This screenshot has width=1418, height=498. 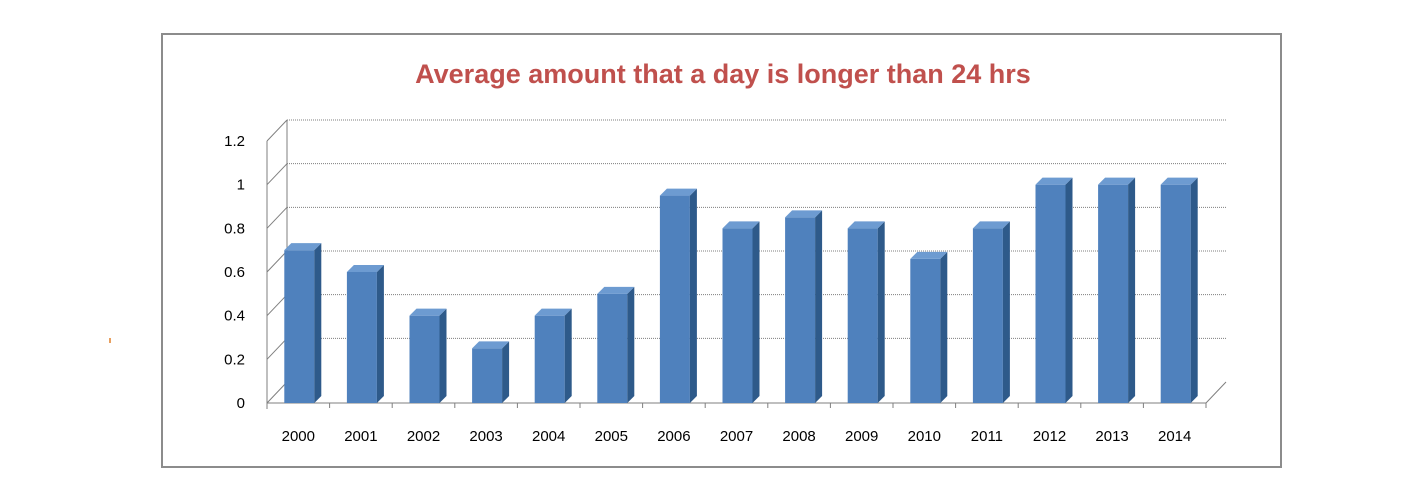 What do you see at coordinates (1111, 436) in the screenshot?
I see `x-tick-label: 2013` at bounding box center [1111, 436].